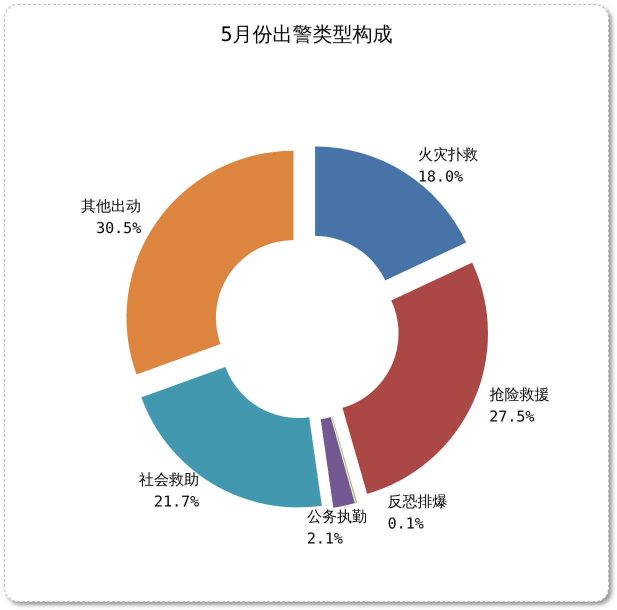 The width and height of the screenshot is (617, 610). I want to click on data-label: 21.7%, so click(177, 501).